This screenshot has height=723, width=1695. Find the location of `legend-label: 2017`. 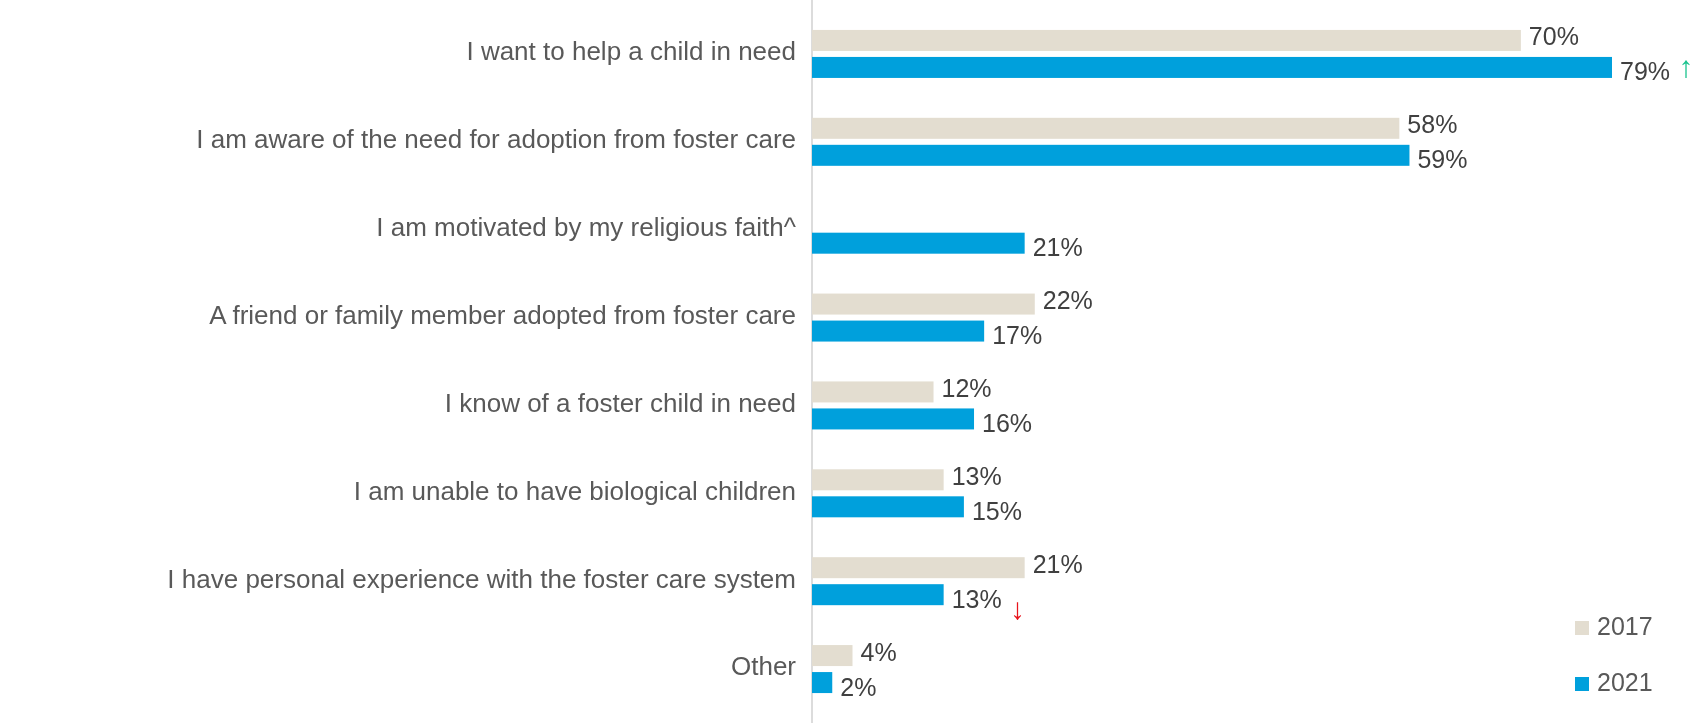

legend-label: 2017 is located at coordinates (1625, 625).